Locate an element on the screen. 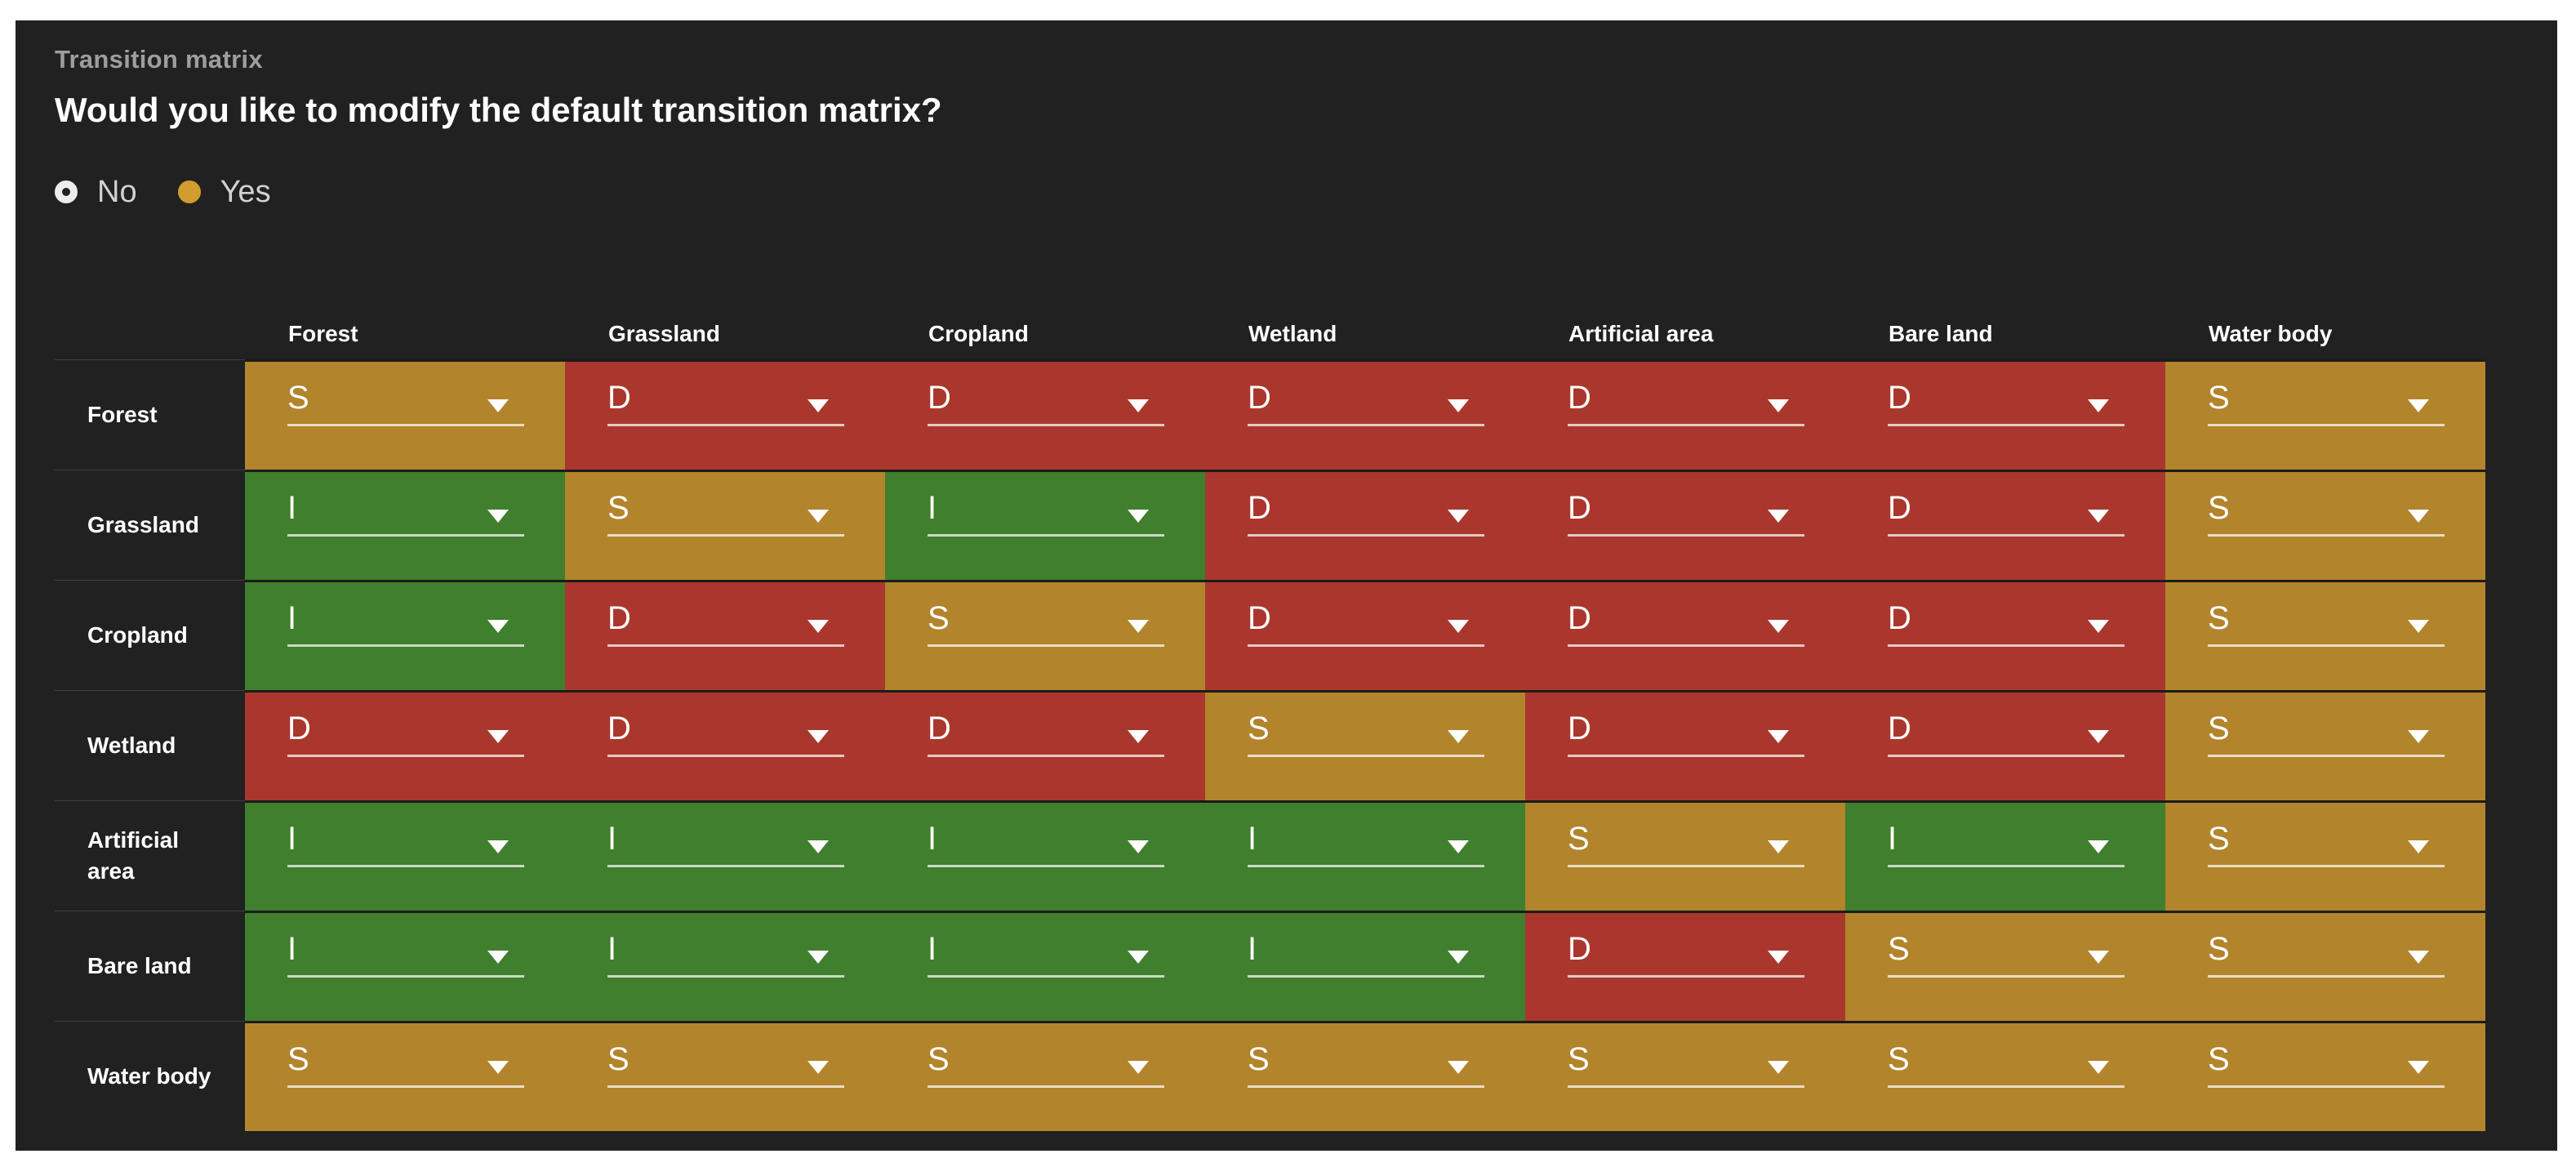  transition-select-artificial-area-grassland: I is located at coordinates (725, 856).